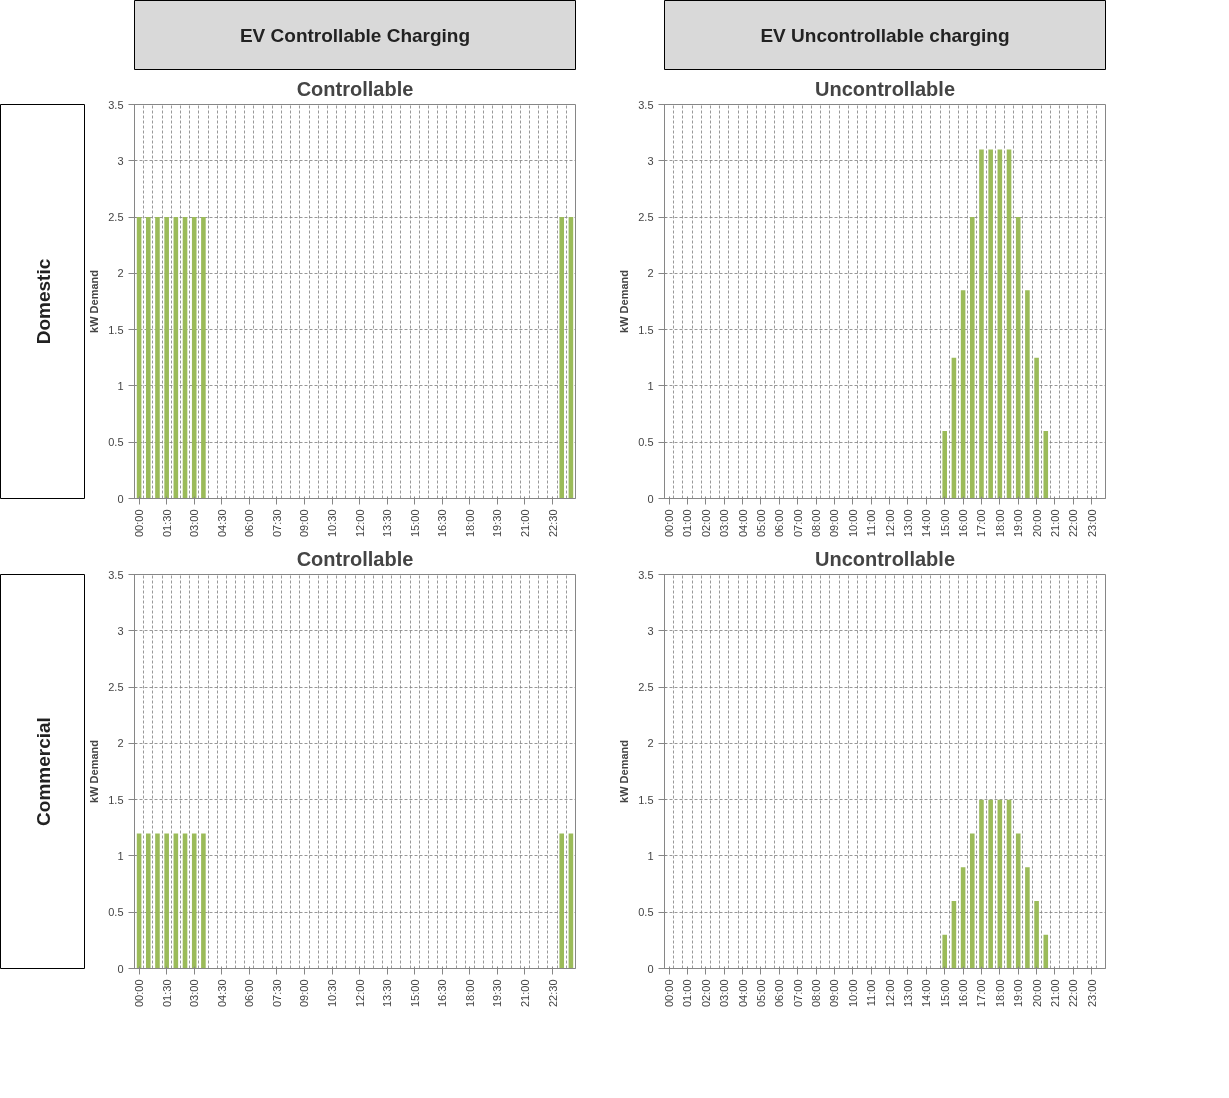  I want to click on x-tick-label: 22:30, so click(552, 523).